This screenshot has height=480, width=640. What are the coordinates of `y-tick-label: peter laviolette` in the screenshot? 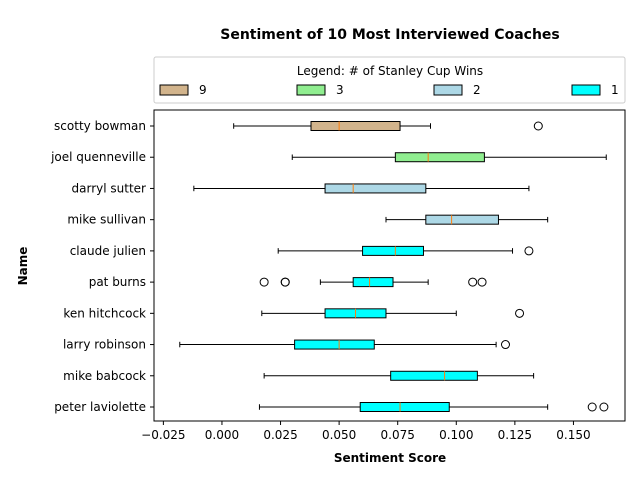 It's located at (100, 407).